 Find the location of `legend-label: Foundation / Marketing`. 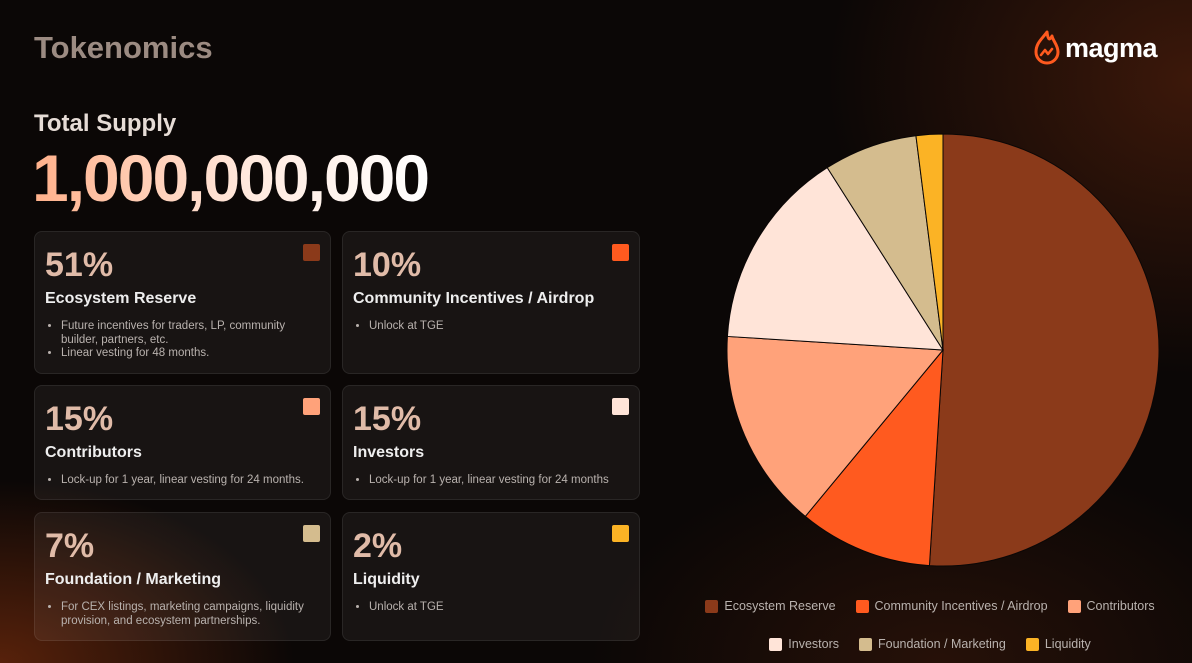

legend-label: Foundation / Marketing is located at coordinates (941, 644).